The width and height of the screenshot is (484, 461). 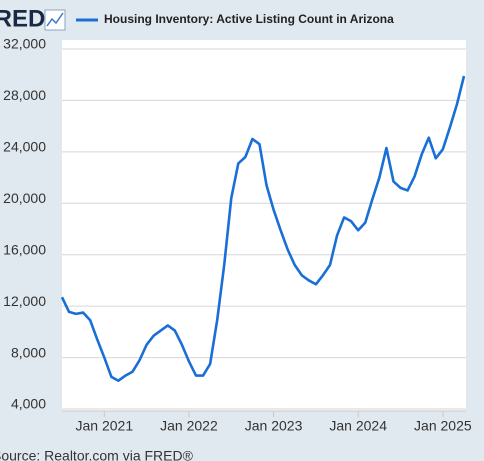 I want to click on x-tick-label: Jan 2025, so click(x=443, y=426).